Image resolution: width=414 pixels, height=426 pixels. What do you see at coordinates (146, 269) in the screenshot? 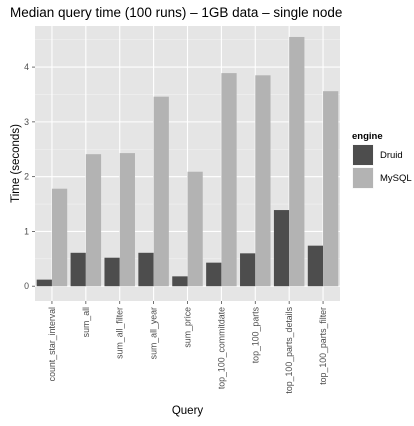
I see `bar-druid-sum_all_year` at bounding box center [146, 269].